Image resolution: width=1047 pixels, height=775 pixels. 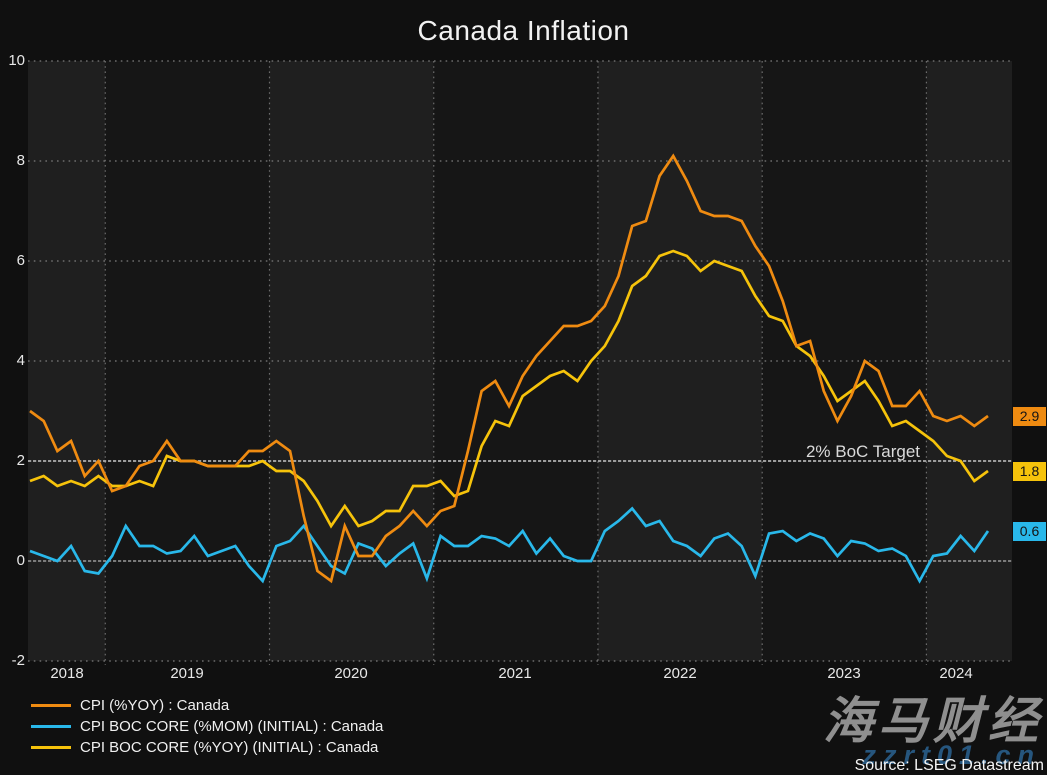 What do you see at coordinates (515, 673) in the screenshot?
I see `x-axis-label: 2021` at bounding box center [515, 673].